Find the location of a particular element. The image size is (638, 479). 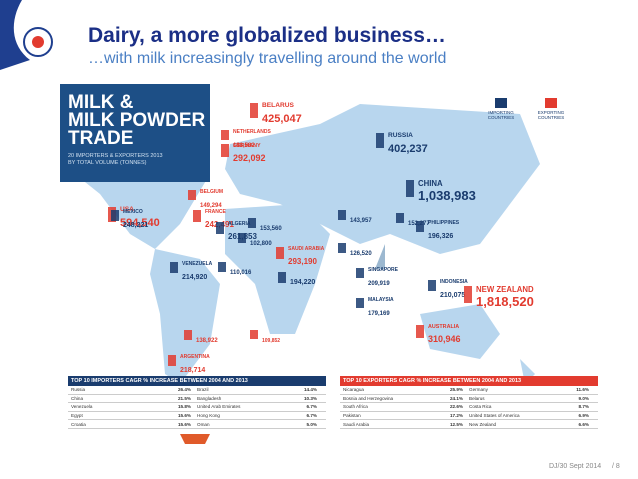

country-volume: 594,540 is located at coordinates (140, 222).